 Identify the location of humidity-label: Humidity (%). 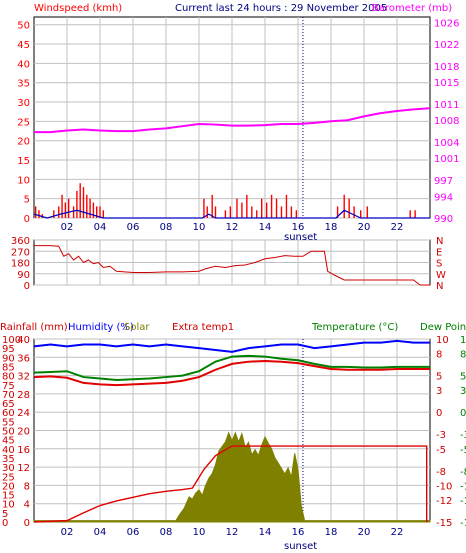
(101, 327).